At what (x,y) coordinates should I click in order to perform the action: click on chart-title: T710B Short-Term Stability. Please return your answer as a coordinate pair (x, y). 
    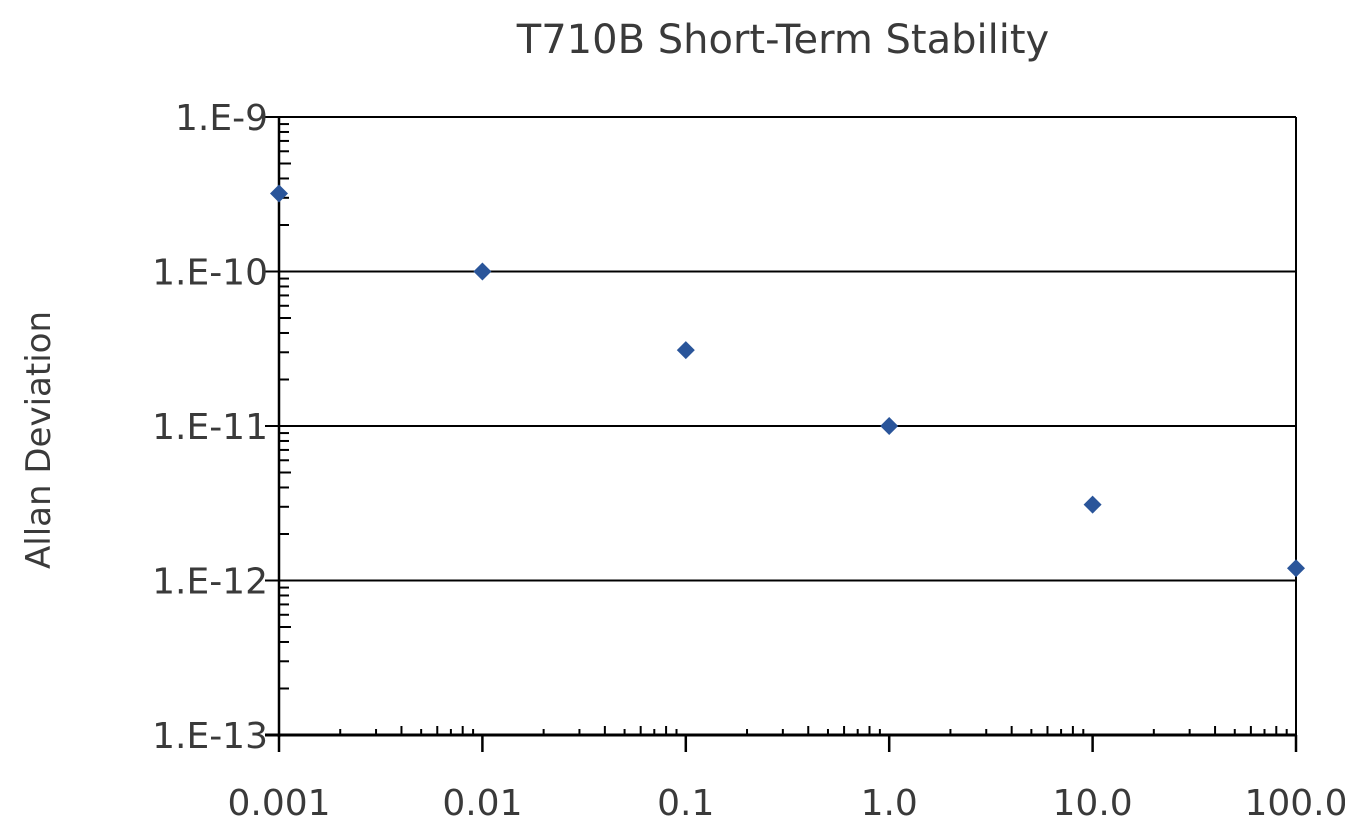
    Looking at the image, I should click on (782, 40).